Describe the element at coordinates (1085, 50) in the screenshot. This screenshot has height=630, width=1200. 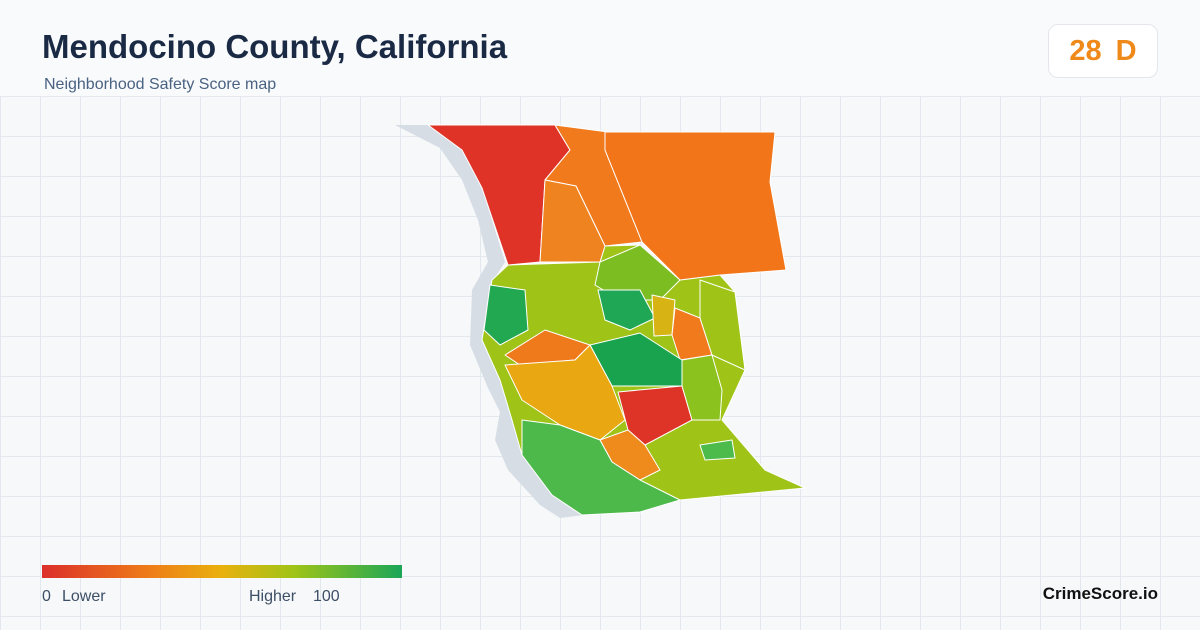
I see `score-value: 28` at that location.